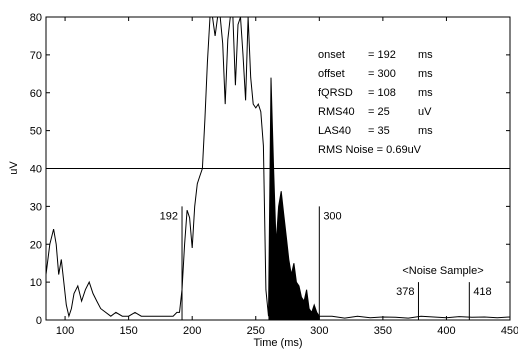 This screenshot has height=351, width=518. What do you see at coordinates (509, 331) in the screenshot?
I see `x-tick-label: 450` at bounding box center [509, 331].